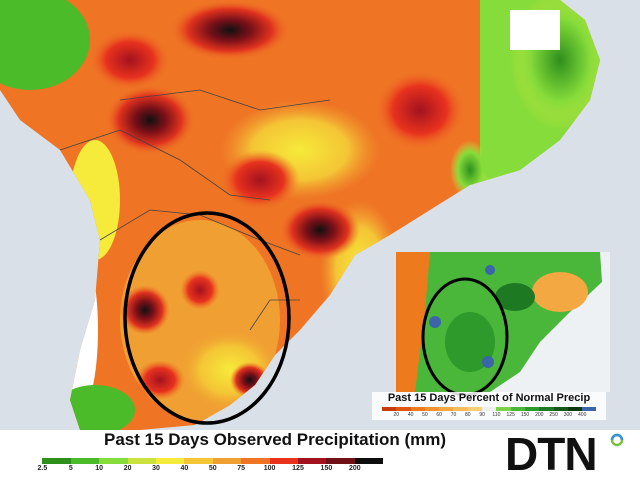 This screenshot has height=480, width=640. I want to click on legend-tick-label: 30, so click(156, 468).